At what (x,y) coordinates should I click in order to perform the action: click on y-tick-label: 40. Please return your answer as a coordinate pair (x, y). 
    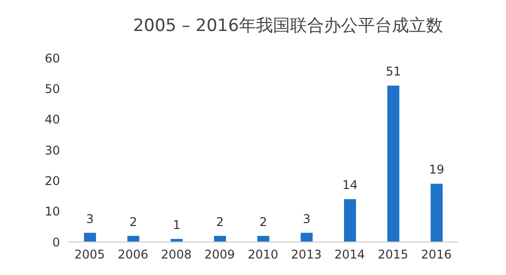
    Looking at the image, I should click on (52, 119).